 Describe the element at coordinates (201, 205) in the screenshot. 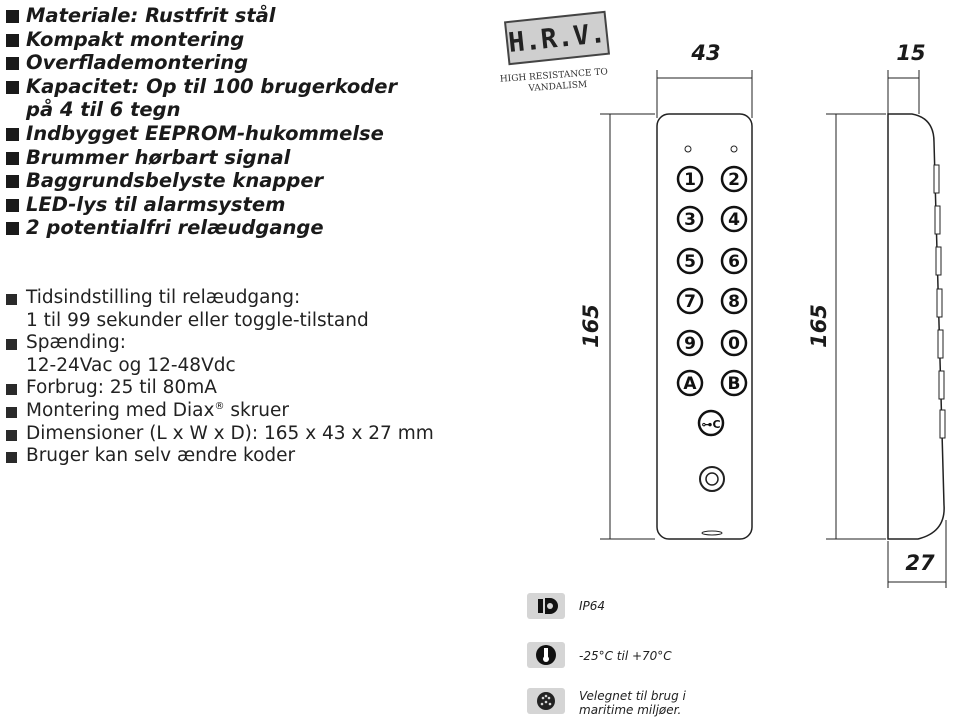

I see `list-item: LED-lys til alarmsystem` at that location.